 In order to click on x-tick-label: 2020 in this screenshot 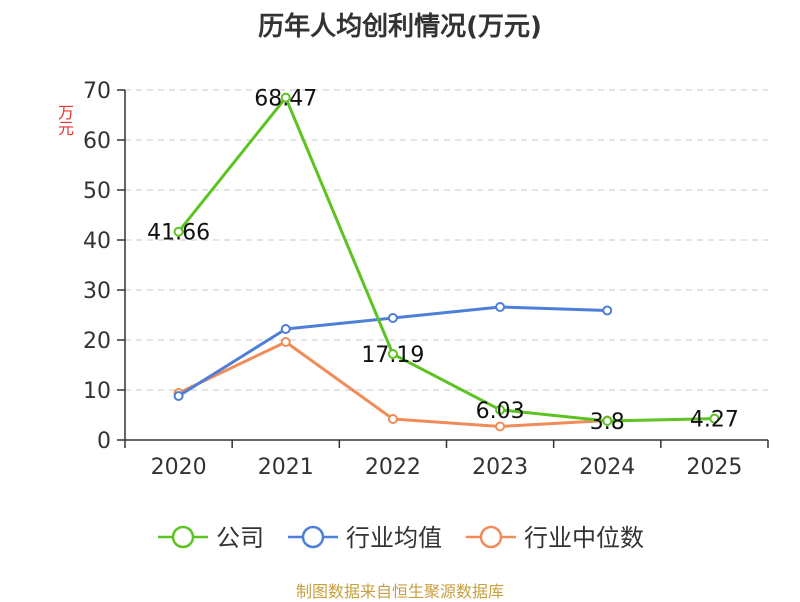, I will do `click(179, 467)`.